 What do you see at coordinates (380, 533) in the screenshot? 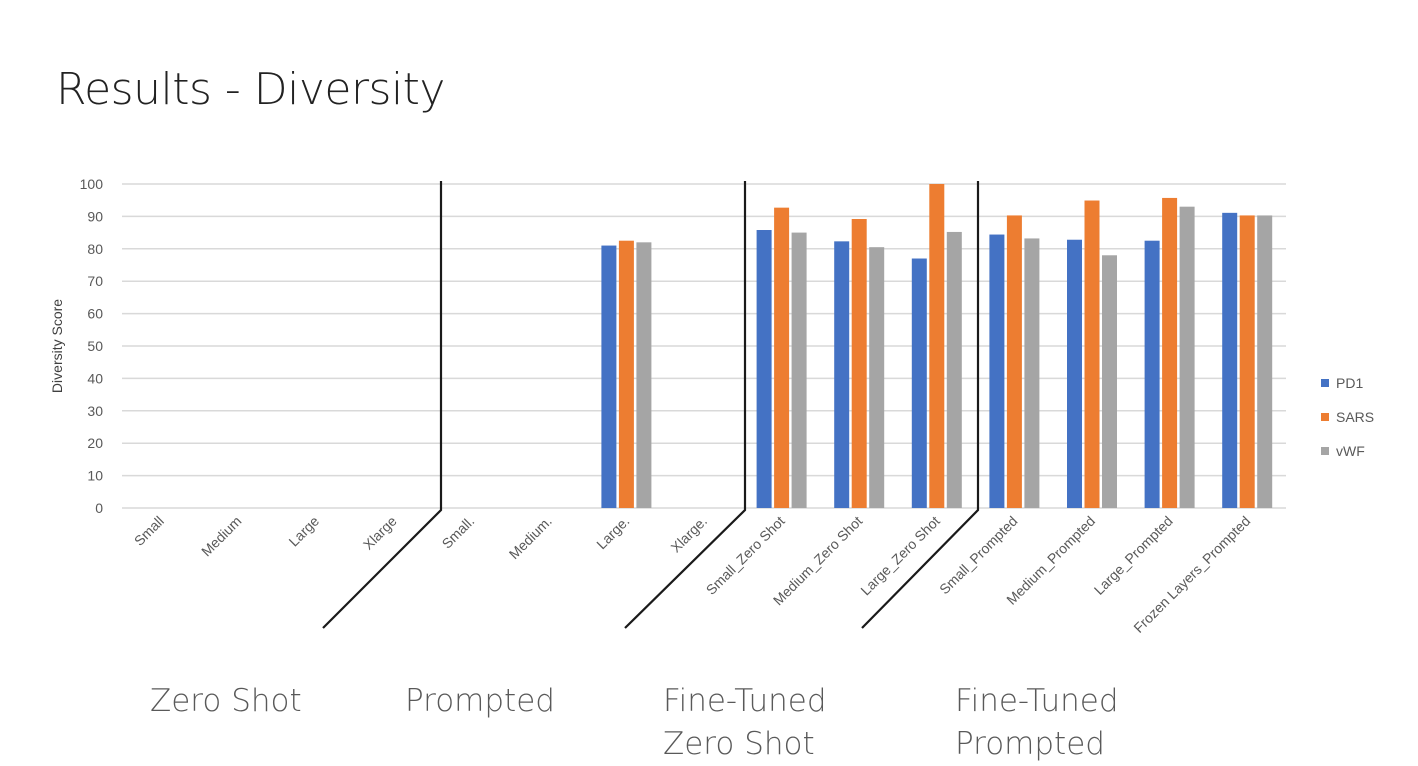
I see `x-tick-label: Xlarge` at bounding box center [380, 533].